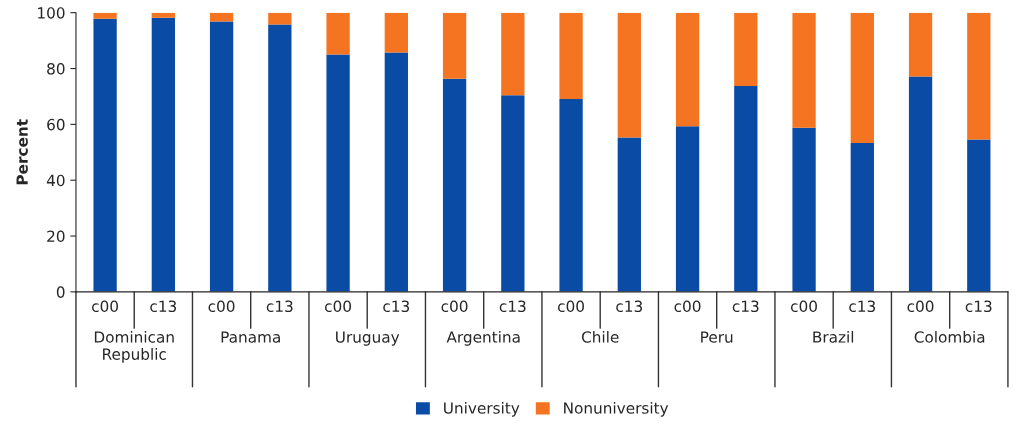 The image size is (1013, 423). What do you see at coordinates (250, 337) in the screenshot?
I see `text: Panama` at bounding box center [250, 337].